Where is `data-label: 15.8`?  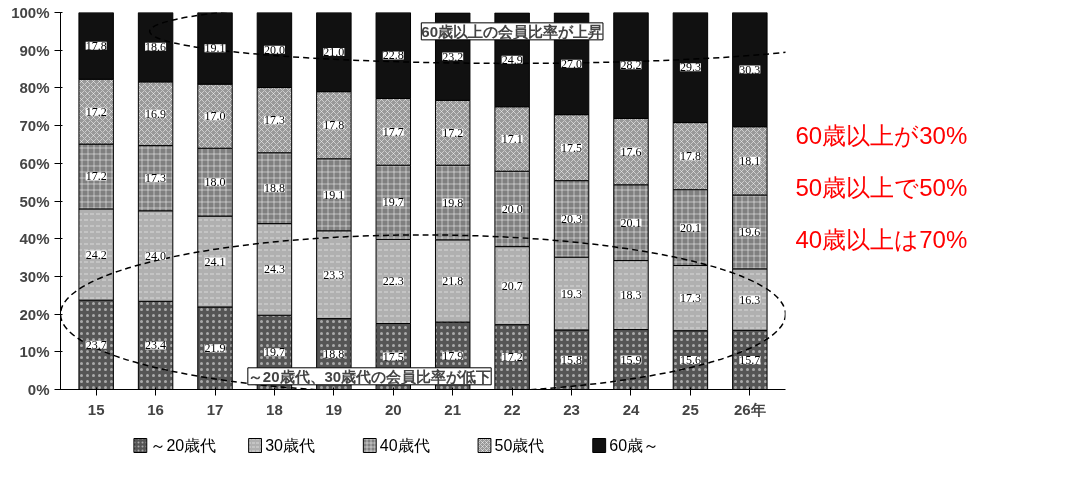
data-label: 15.8 is located at coordinates (572, 359).